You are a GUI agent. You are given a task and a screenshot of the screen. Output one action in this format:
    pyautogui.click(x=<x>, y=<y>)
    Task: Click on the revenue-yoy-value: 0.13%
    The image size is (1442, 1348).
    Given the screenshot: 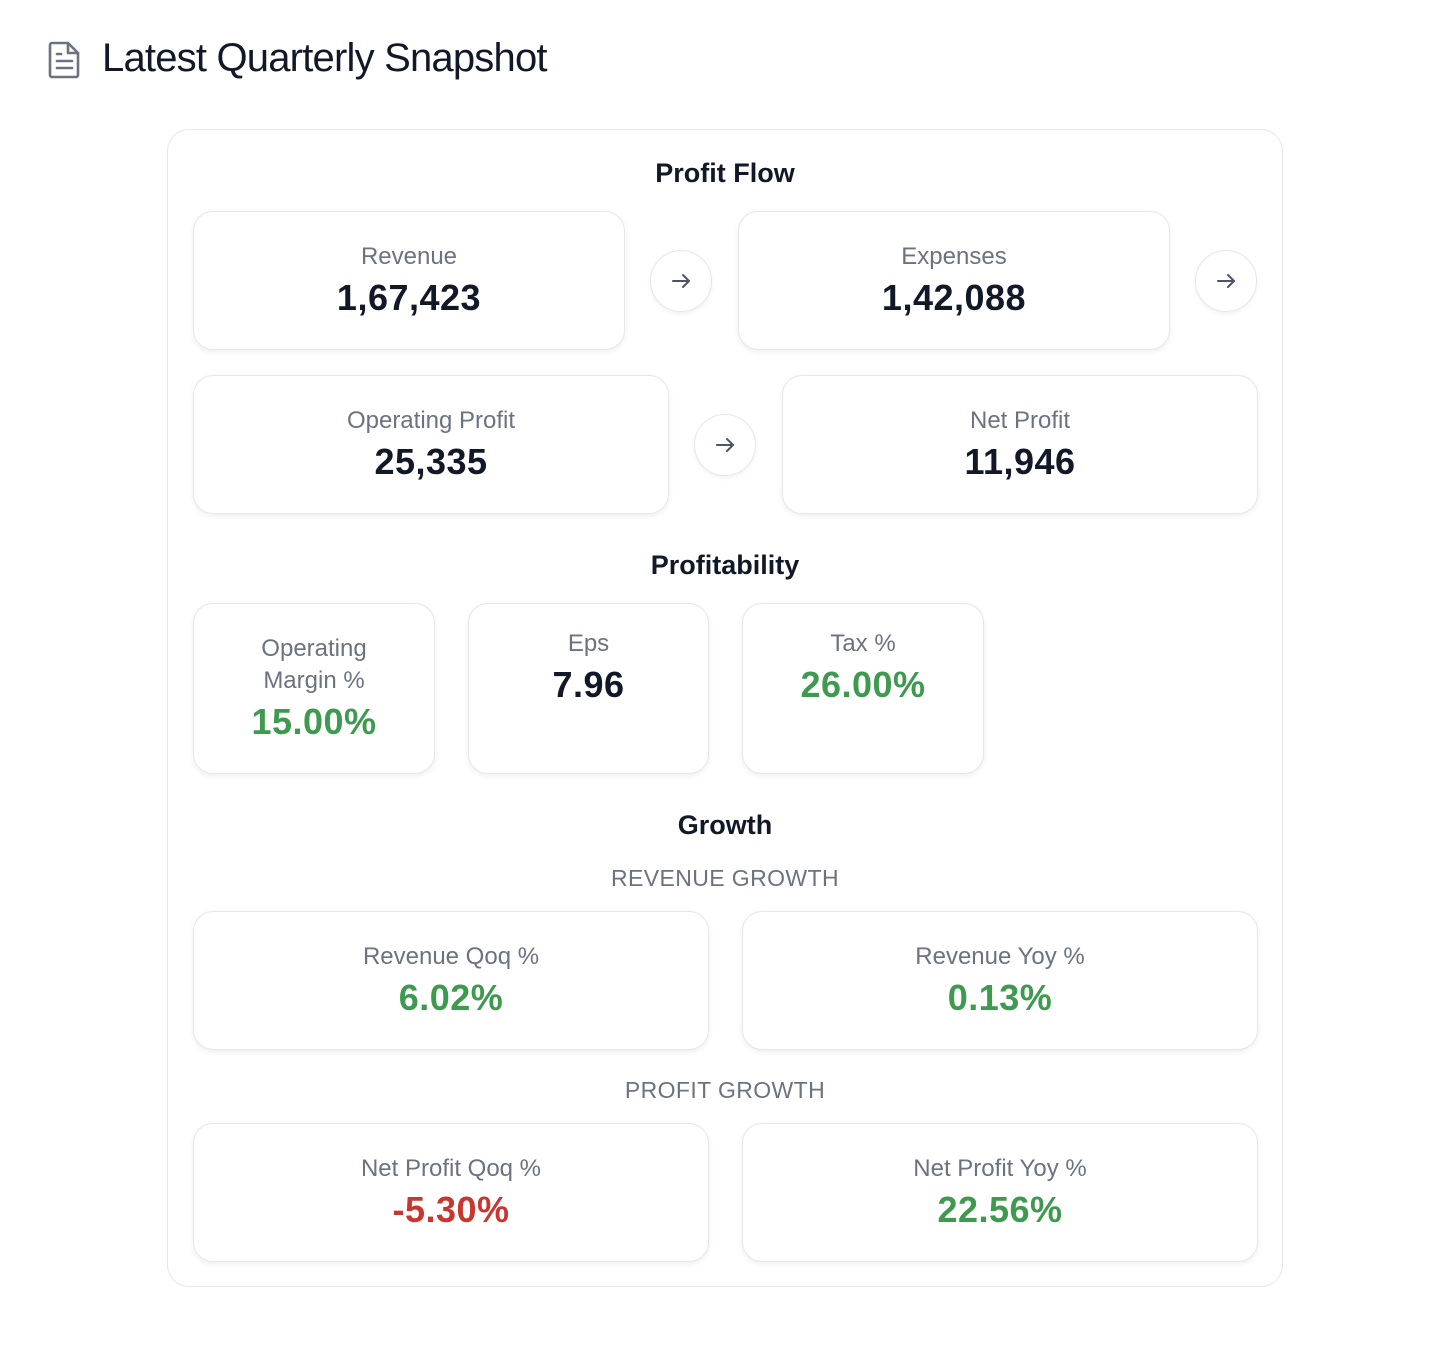 What is the action you would take?
    pyautogui.click(x=1000, y=997)
    